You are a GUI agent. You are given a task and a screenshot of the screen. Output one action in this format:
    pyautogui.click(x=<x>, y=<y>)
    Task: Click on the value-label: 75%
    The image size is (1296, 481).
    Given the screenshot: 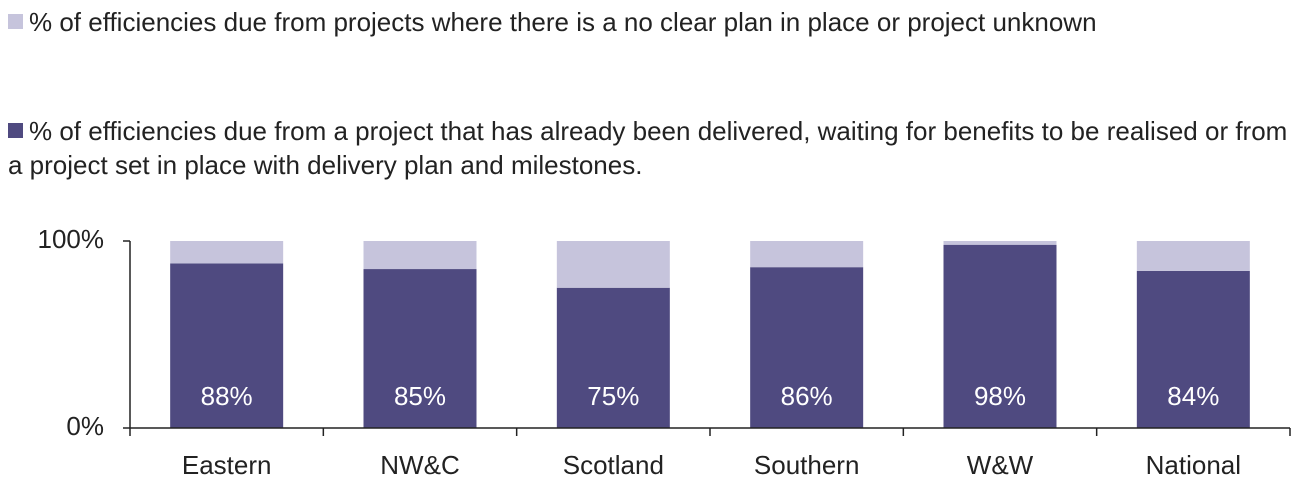 What is the action you would take?
    pyautogui.click(x=613, y=396)
    